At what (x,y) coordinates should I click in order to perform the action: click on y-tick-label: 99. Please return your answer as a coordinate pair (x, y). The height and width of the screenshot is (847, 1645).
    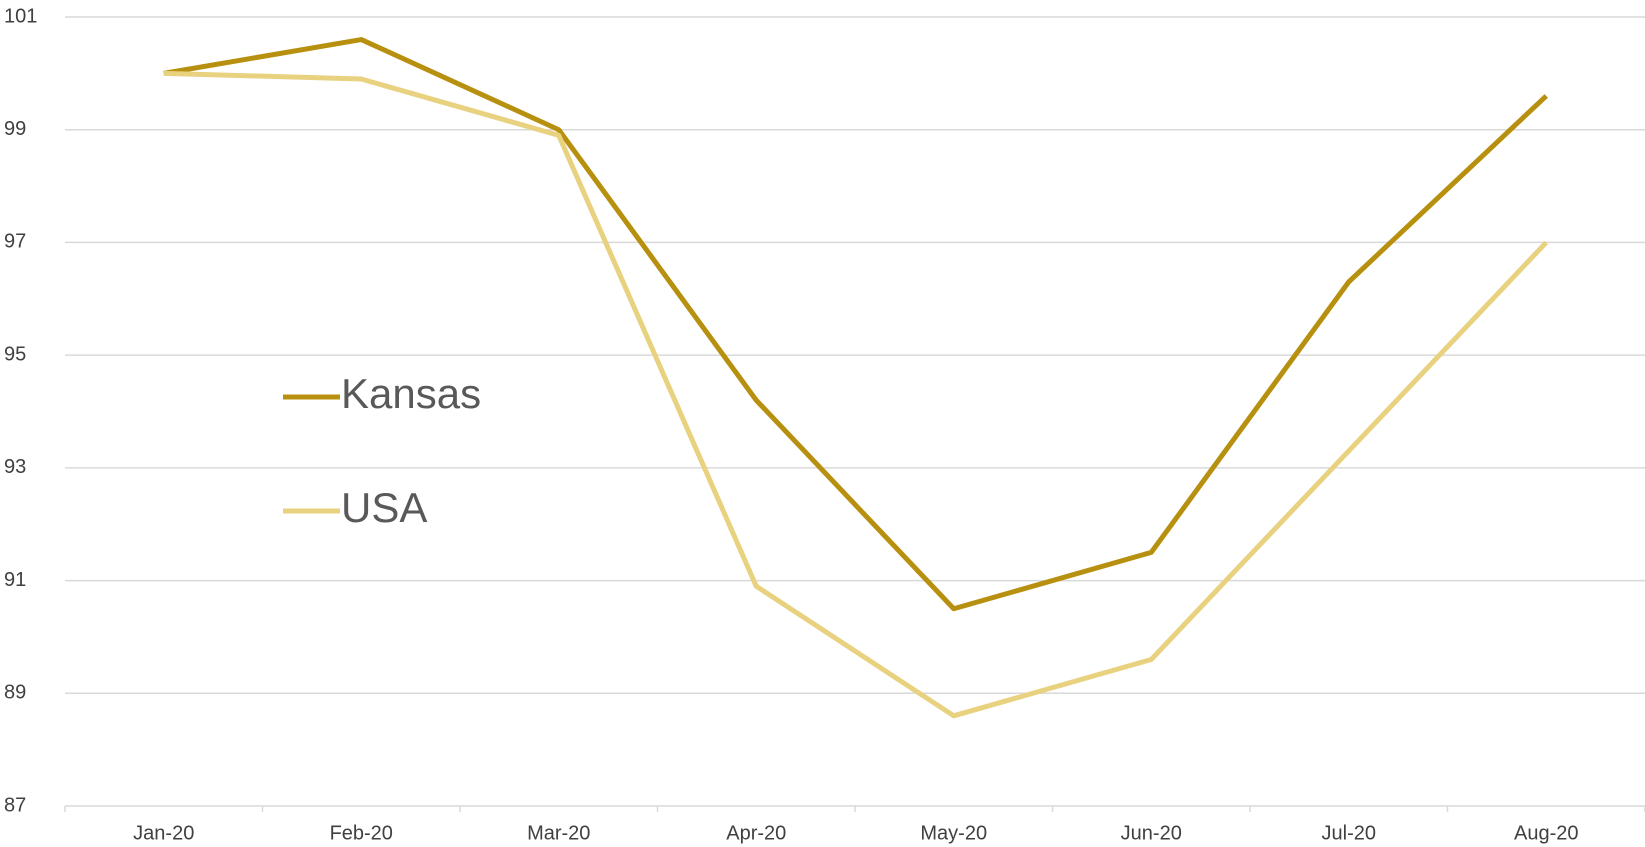
    Looking at the image, I should click on (15, 129).